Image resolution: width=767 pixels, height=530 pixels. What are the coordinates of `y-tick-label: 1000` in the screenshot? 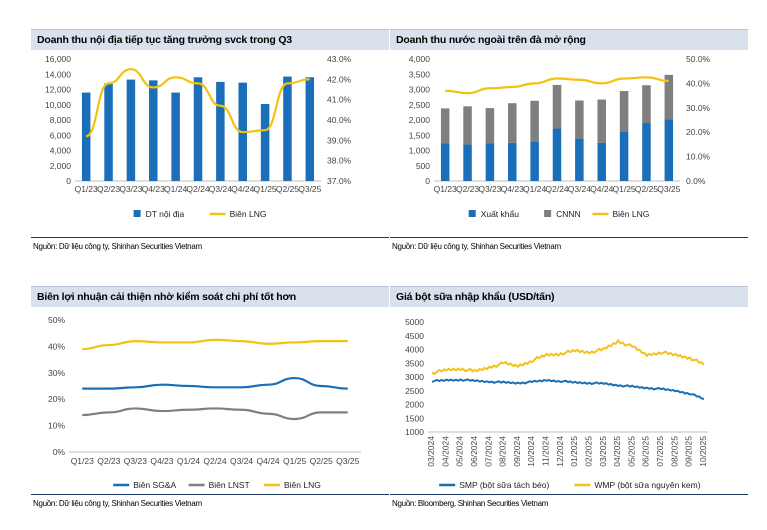 It's located at (414, 432).